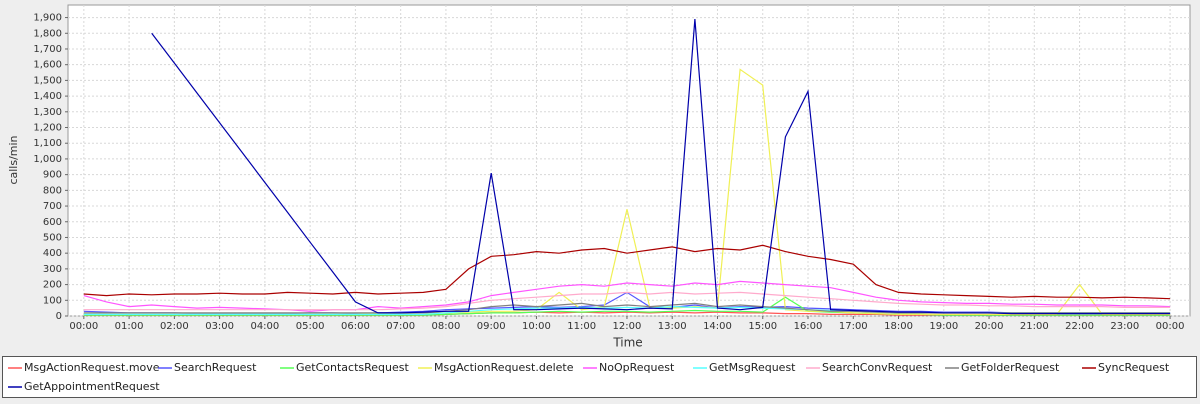 The height and width of the screenshot is (404, 1200). I want to click on y-tick-label: 600, so click(52, 222).